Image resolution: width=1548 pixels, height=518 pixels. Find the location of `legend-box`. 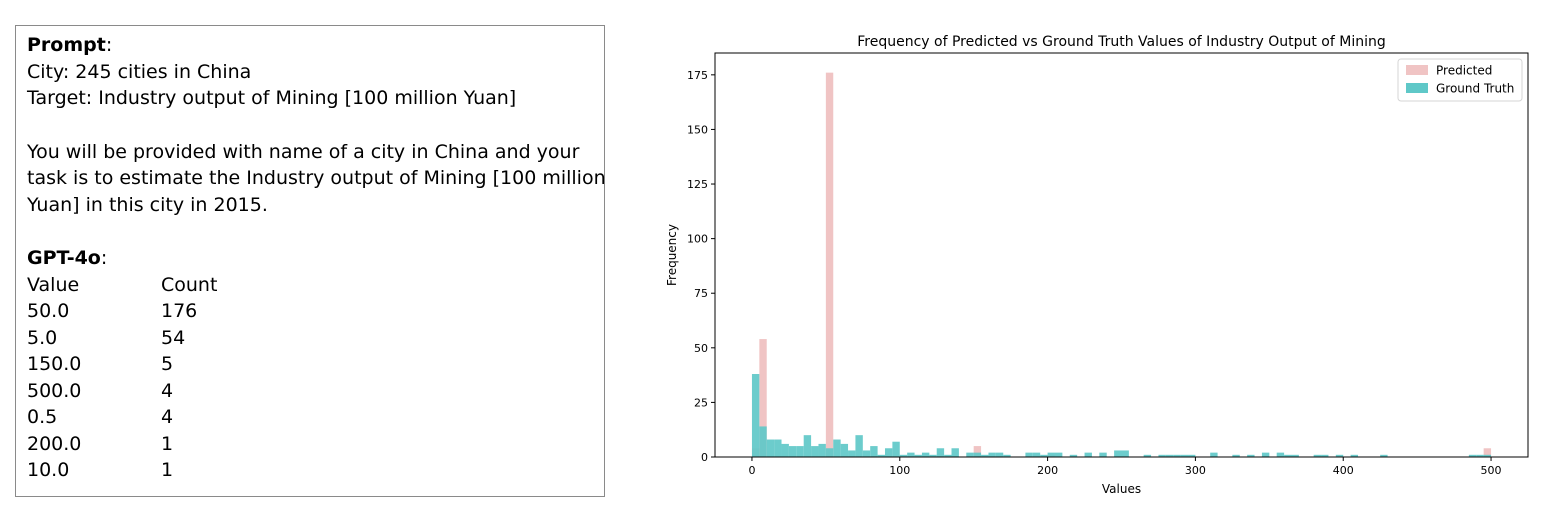

legend-box is located at coordinates (1460, 80).